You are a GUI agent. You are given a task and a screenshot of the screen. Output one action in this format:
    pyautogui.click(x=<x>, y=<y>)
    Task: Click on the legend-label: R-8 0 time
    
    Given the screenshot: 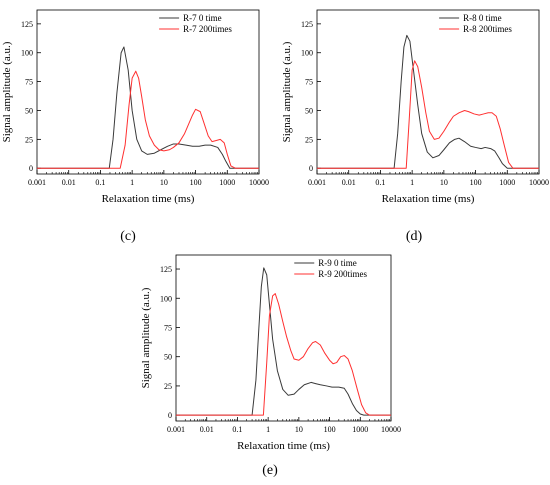 What is the action you would take?
    pyautogui.click(x=482, y=18)
    